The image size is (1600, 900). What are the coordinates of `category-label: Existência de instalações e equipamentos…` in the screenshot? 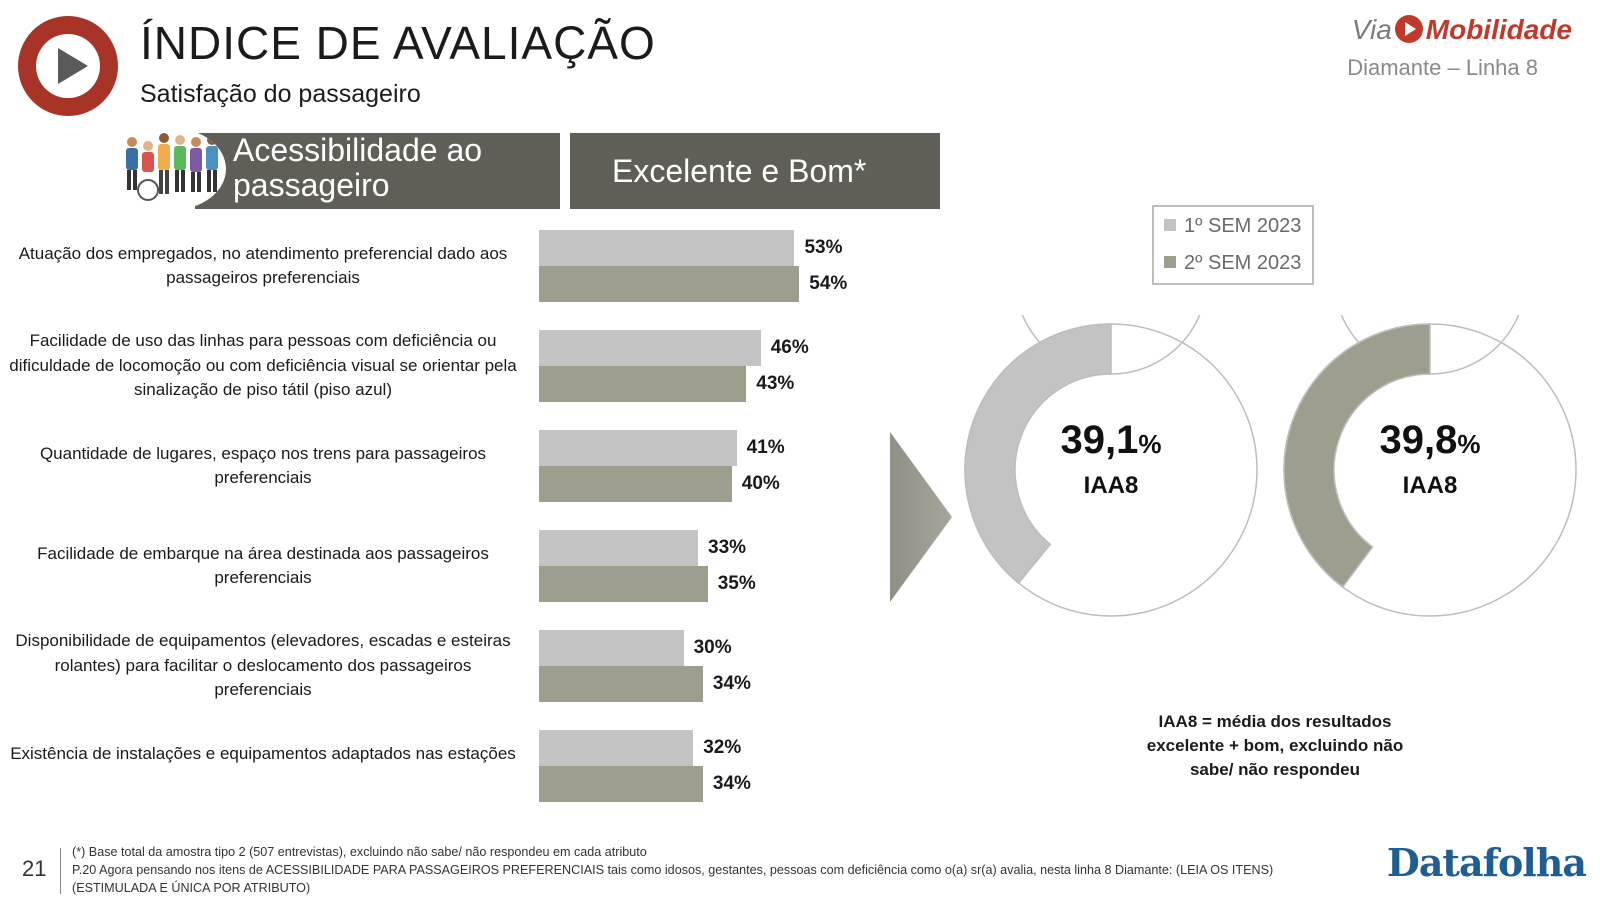 It's located at (263, 753).